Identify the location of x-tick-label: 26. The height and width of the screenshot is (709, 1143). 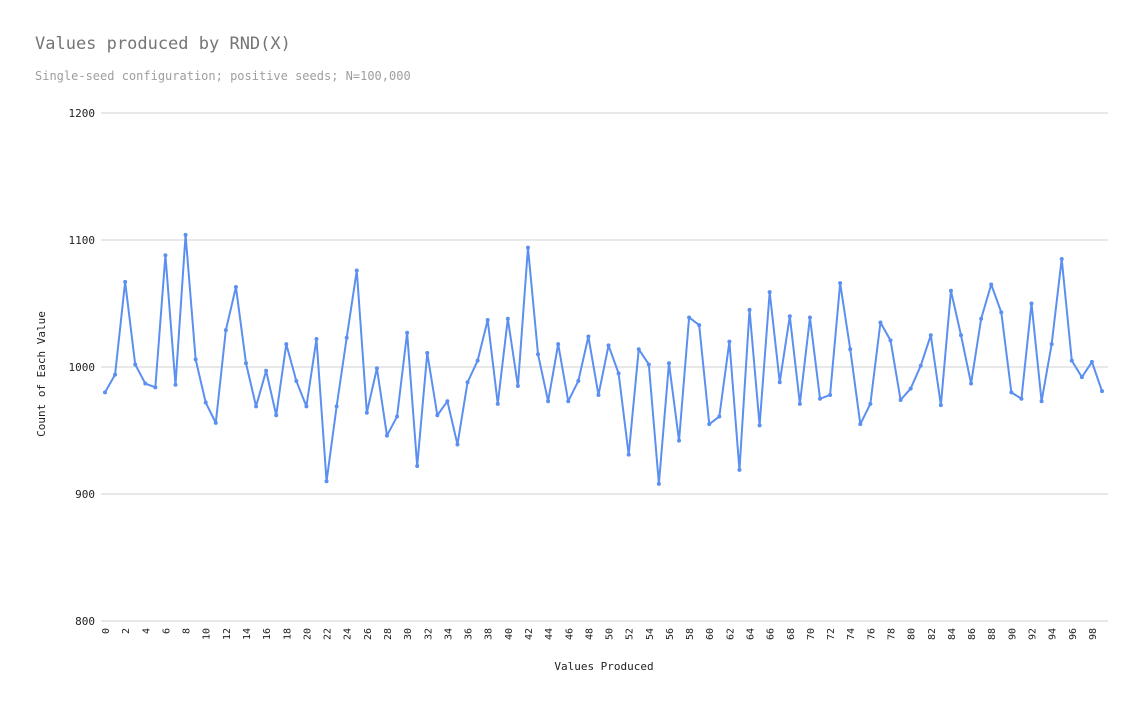
(368, 634).